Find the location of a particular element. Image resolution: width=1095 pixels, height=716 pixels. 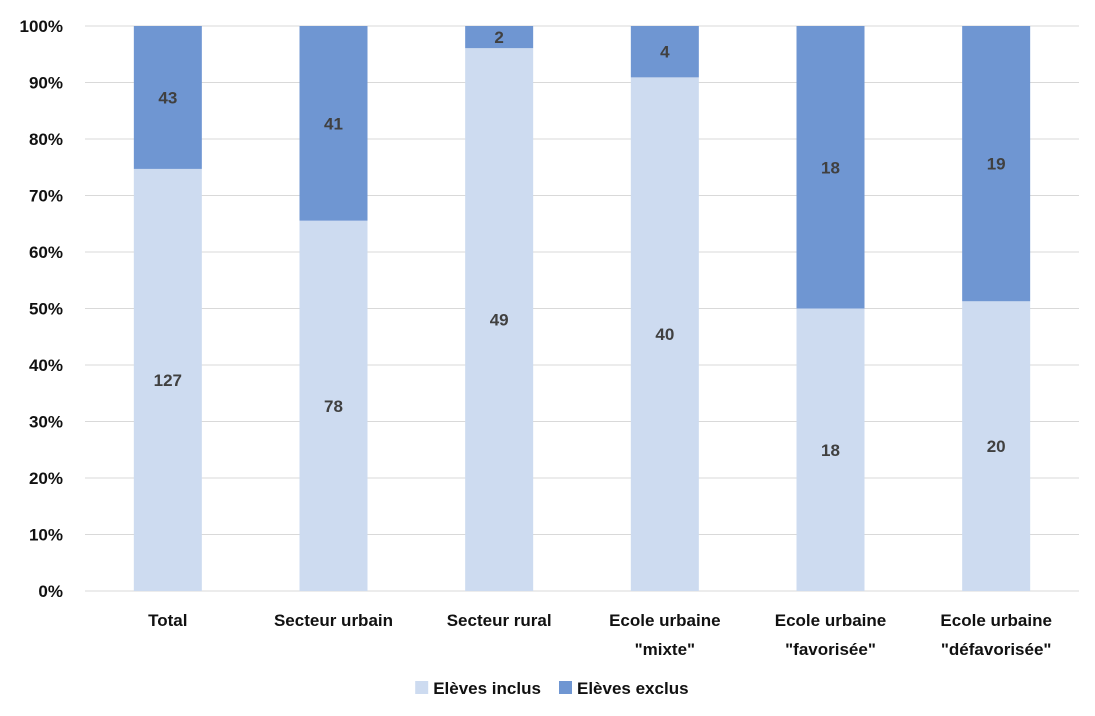

data-label: 127 is located at coordinates (168, 380).